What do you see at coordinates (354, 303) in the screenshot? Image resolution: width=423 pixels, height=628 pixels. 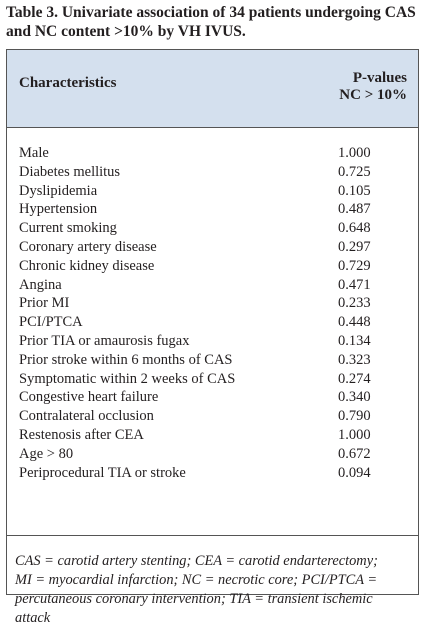 I see `row-value: 0.233` at bounding box center [354, 303].